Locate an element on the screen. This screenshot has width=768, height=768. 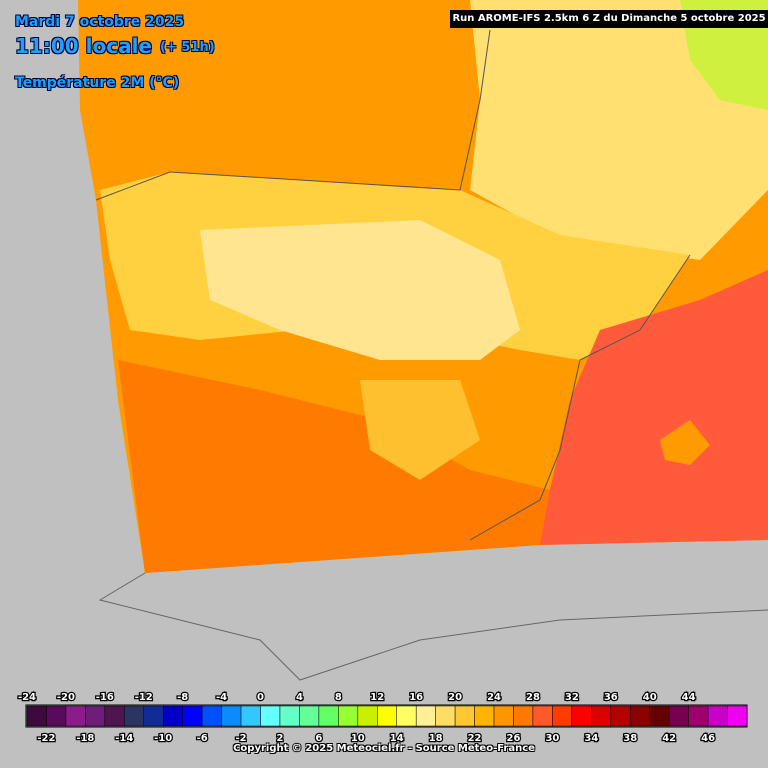
time: 11:00 locale is located at coordinates (83, 46).